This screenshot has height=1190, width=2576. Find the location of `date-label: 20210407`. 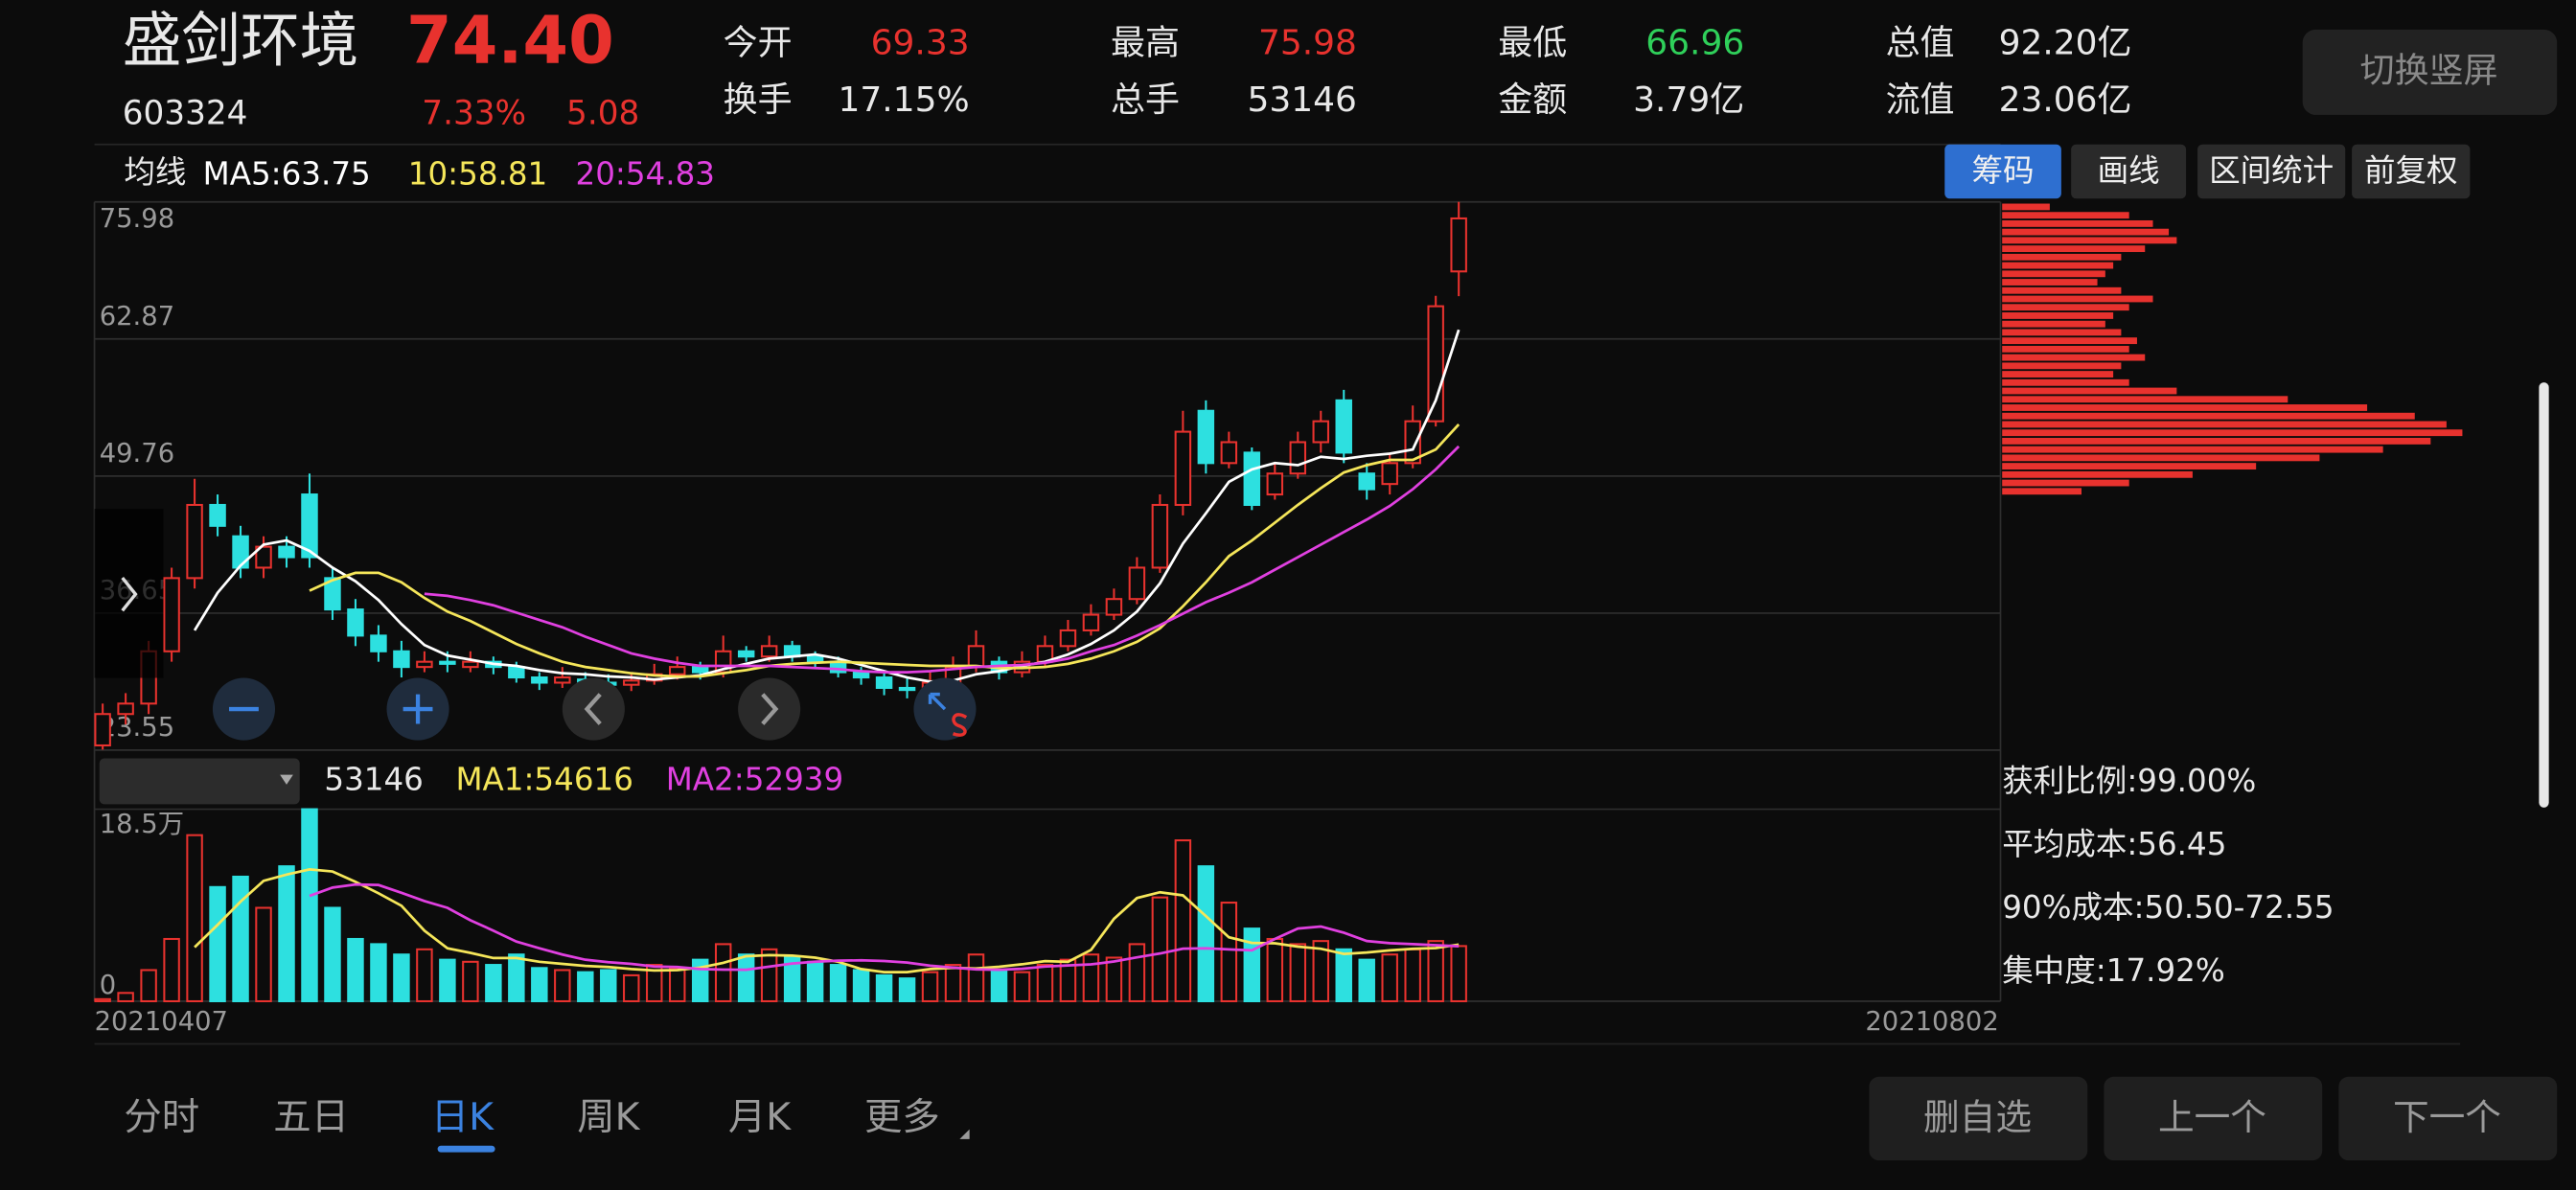

date-label: 20210407 is located at coordinates (161, 1022).